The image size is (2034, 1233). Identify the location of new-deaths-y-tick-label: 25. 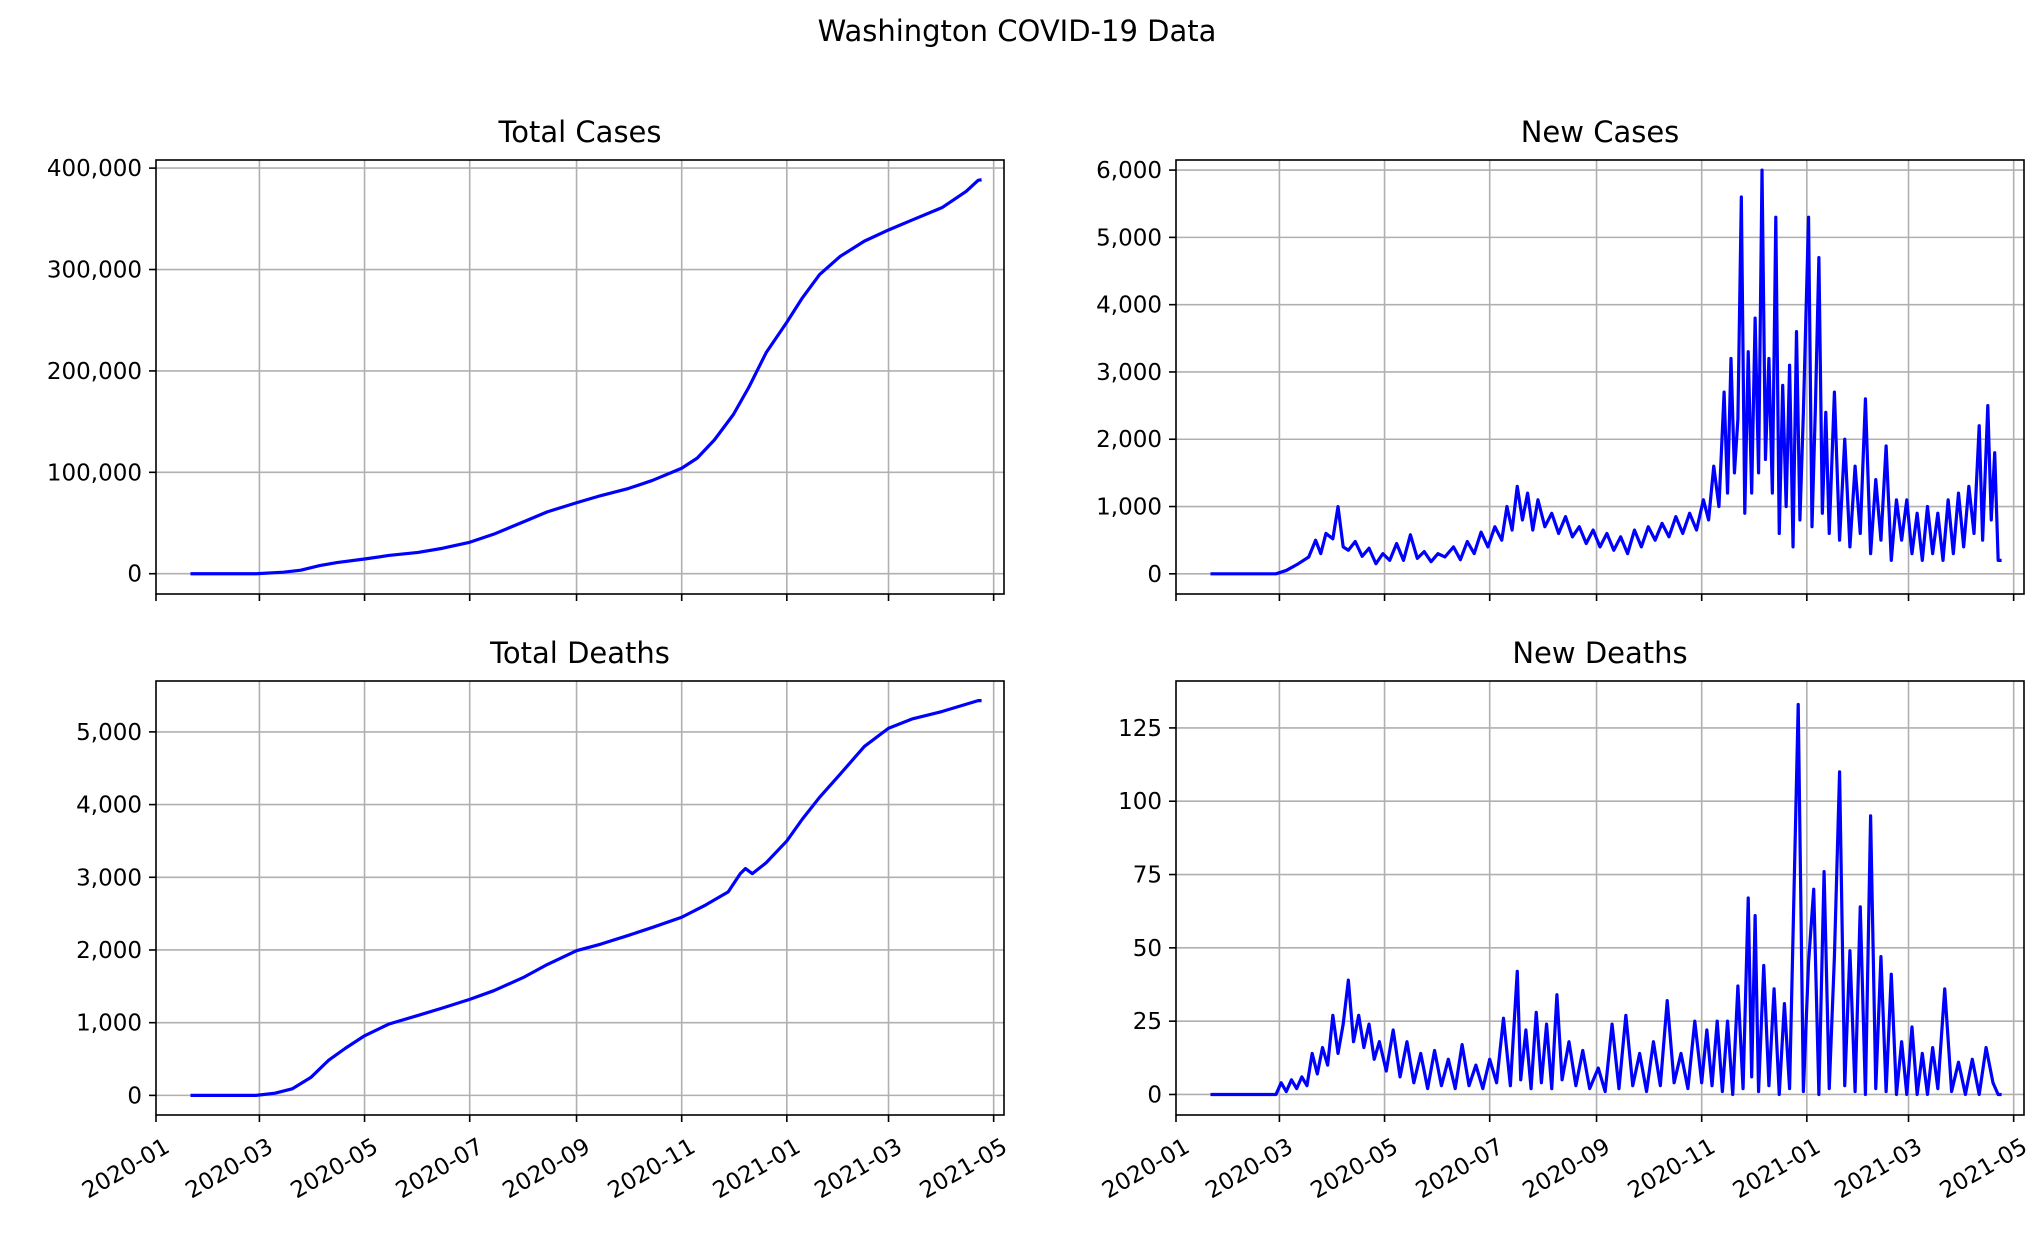
(1147, 1022).